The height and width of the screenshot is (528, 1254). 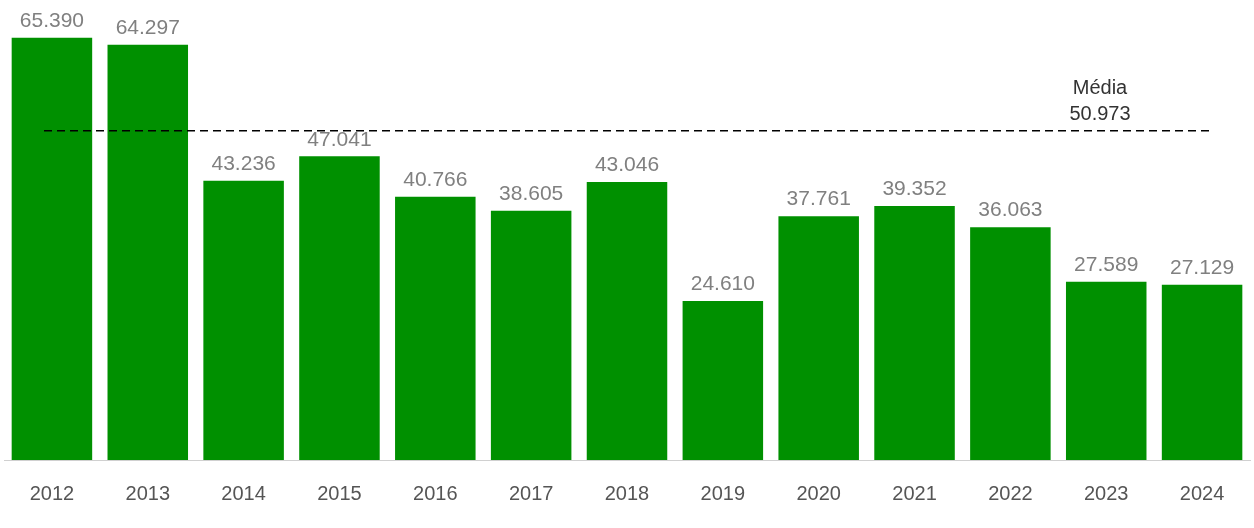 What do you see at coordinates (531, 492) in the screenshot?
I see `x-tick-label: 2017` at bounding box center [531, 492].